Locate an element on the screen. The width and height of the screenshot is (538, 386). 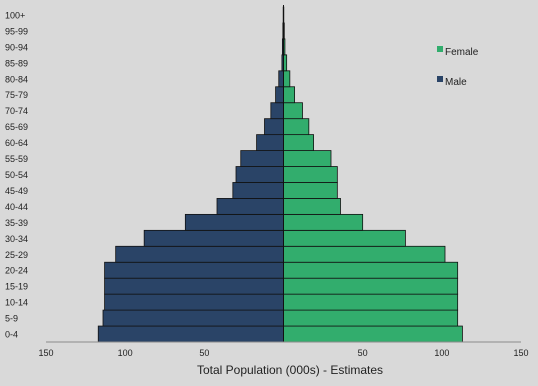
age-label: 10-14 is located at coordinates (16, 303).